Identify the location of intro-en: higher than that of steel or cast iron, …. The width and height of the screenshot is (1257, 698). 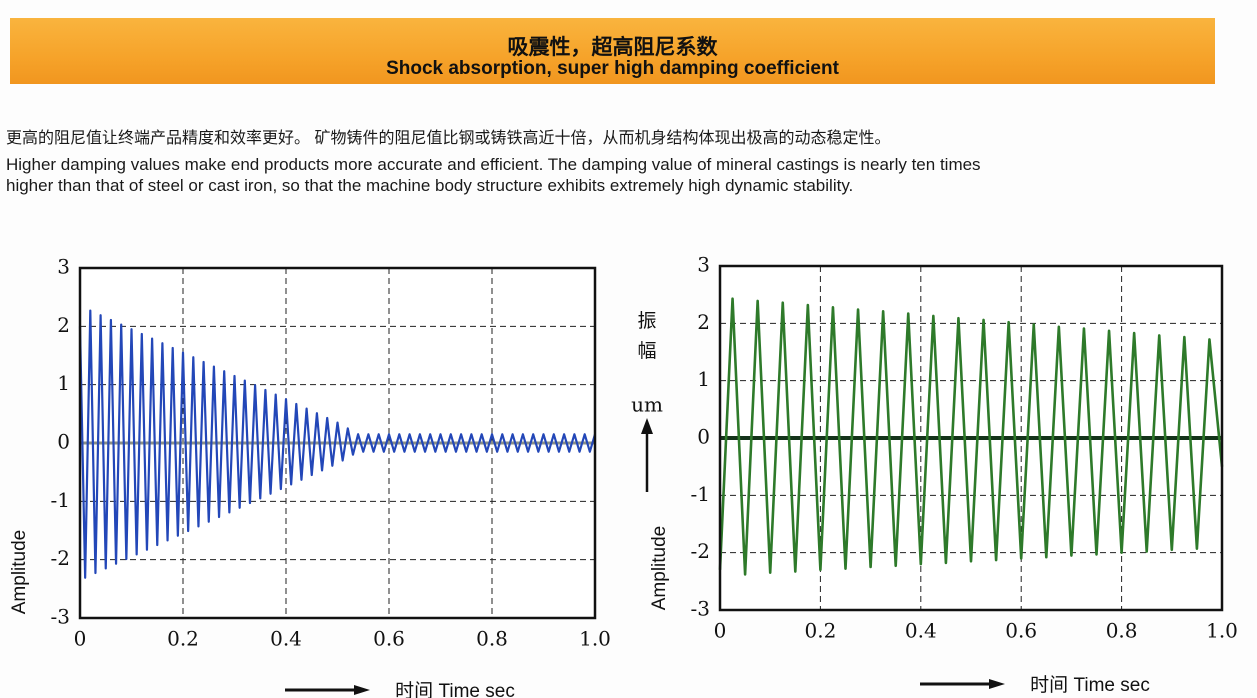
(430, 185).